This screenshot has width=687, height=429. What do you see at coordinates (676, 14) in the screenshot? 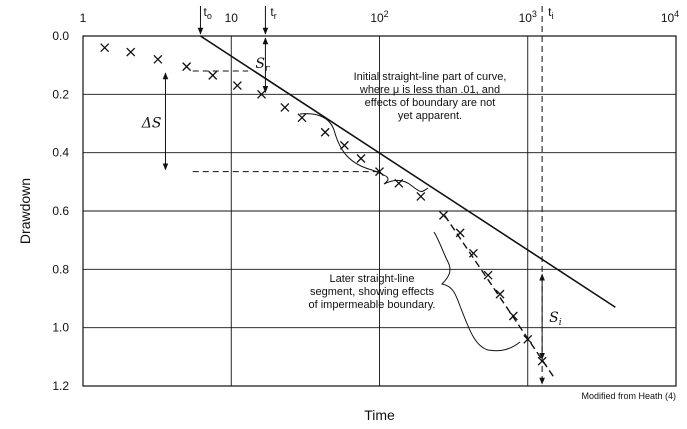
I see `x-tick-exponent: 4` at bounding box center [676, 14].